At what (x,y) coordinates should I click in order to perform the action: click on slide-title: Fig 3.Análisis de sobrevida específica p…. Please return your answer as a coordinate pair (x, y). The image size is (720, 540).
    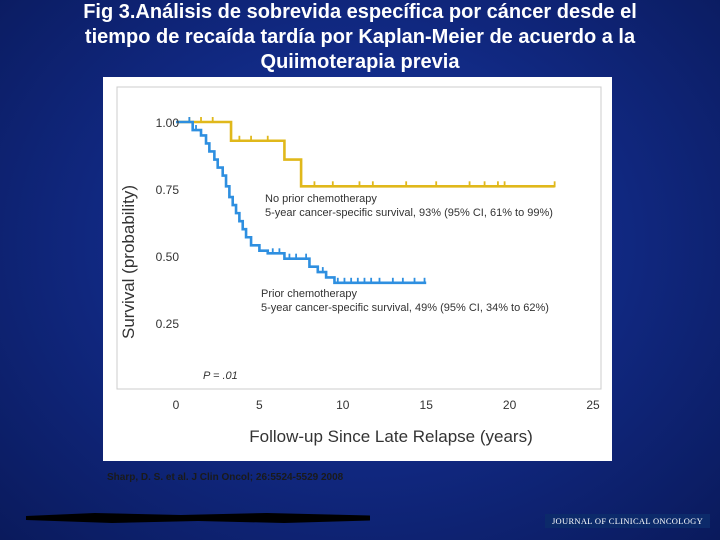
    Looking at the image, I should click on (360, 37).